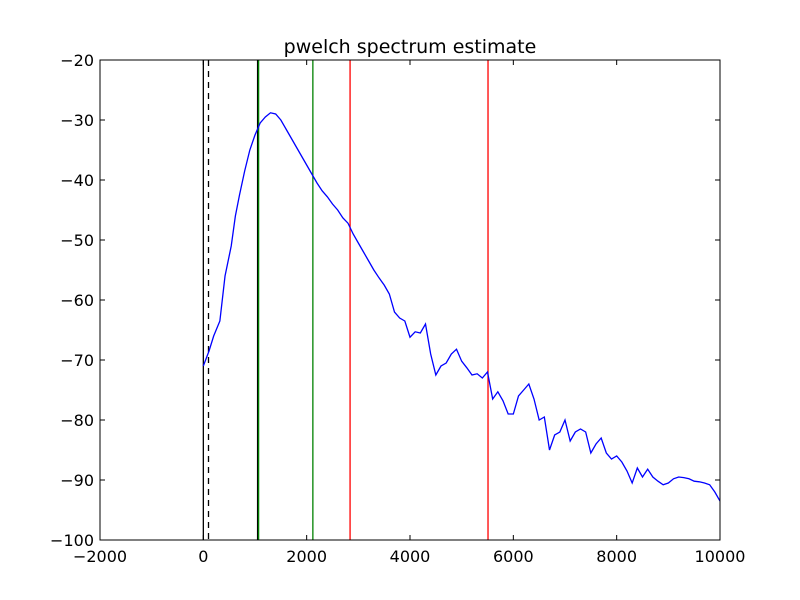 The height and width of the screenshot is (600, 800). What do you see at coordinates (306, 556) in the screenshot?
I see `x-tick-label-2: 2000` at bounding box center [306, 556].